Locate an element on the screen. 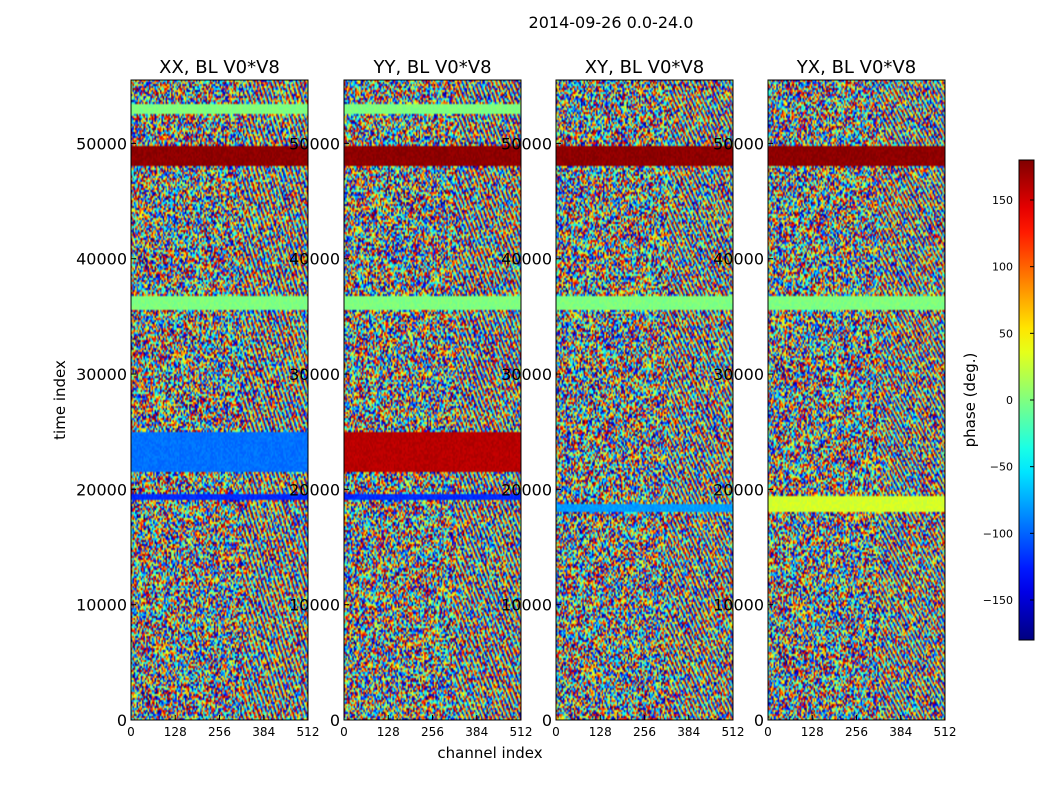  panel-title: XX, BL V0*V8 is located at coordinates (219, 67).